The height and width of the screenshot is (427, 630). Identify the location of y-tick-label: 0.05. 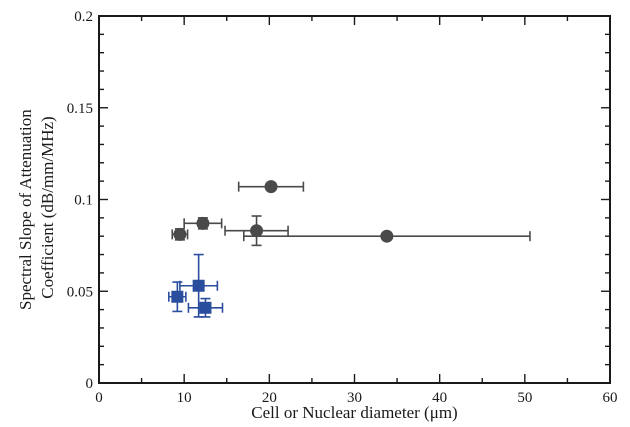
(80, 292).